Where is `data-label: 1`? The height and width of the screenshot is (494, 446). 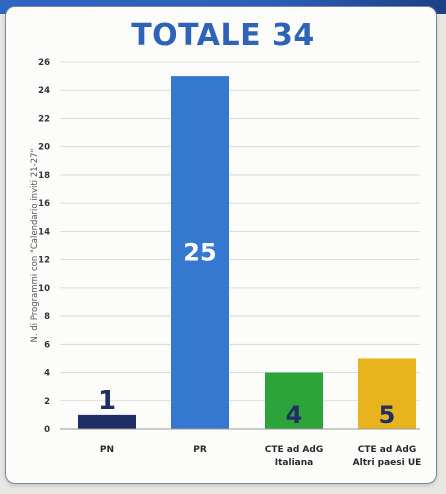 data-label: 1 is located at coordinates (107, 401).